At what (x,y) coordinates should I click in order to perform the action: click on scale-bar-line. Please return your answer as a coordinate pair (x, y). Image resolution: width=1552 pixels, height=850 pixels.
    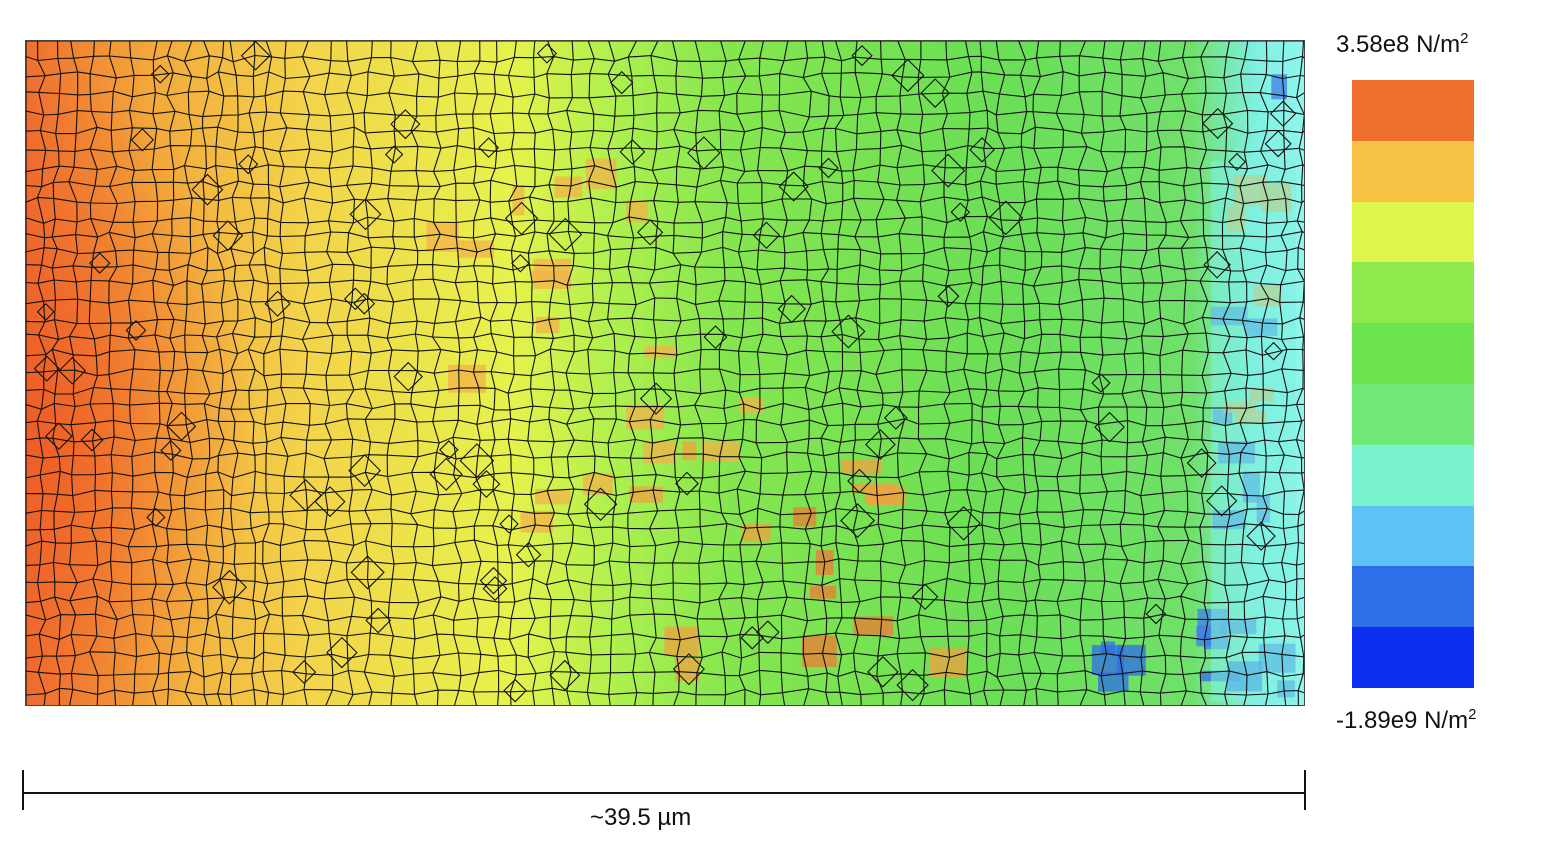
    Looking at the image, I should click on (664, 793).